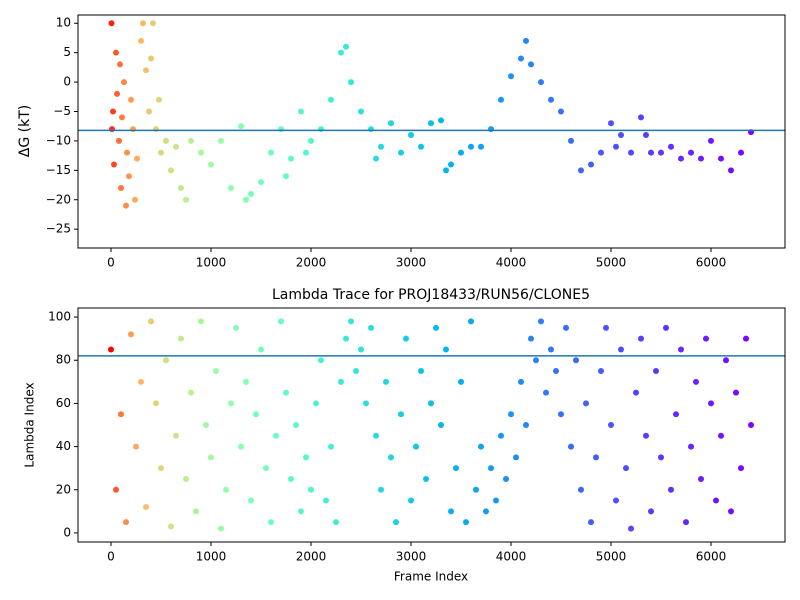 The image size is (800, 600). What do you see at coordinates (431, 577) in the screenshot?
I see `x-axis-label: Frame Index` at bounding box center [431, 577].